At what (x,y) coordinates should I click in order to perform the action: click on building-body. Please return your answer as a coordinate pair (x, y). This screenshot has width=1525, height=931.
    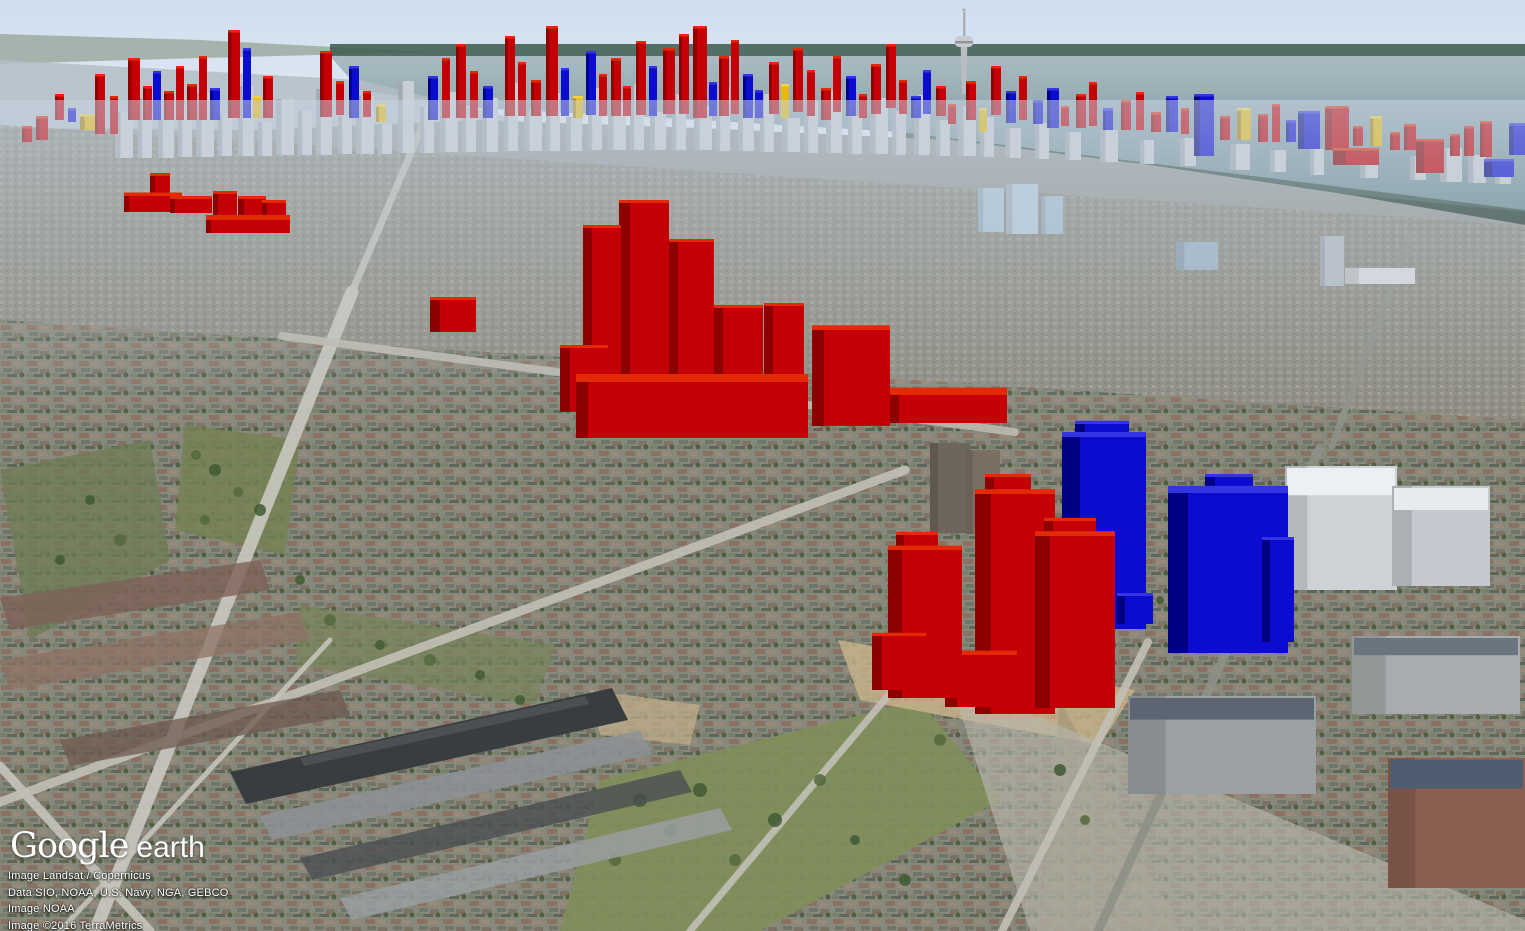
    Looking at the image, I should click on (950, 488).